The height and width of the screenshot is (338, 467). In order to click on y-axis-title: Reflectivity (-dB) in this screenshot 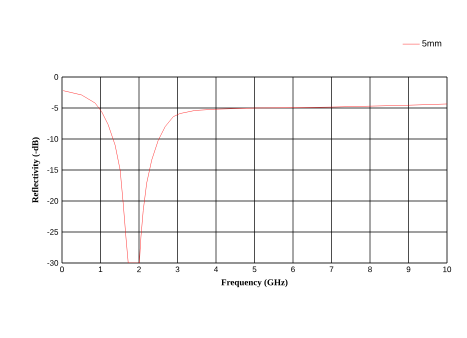, I will do `click(36, 170)`.